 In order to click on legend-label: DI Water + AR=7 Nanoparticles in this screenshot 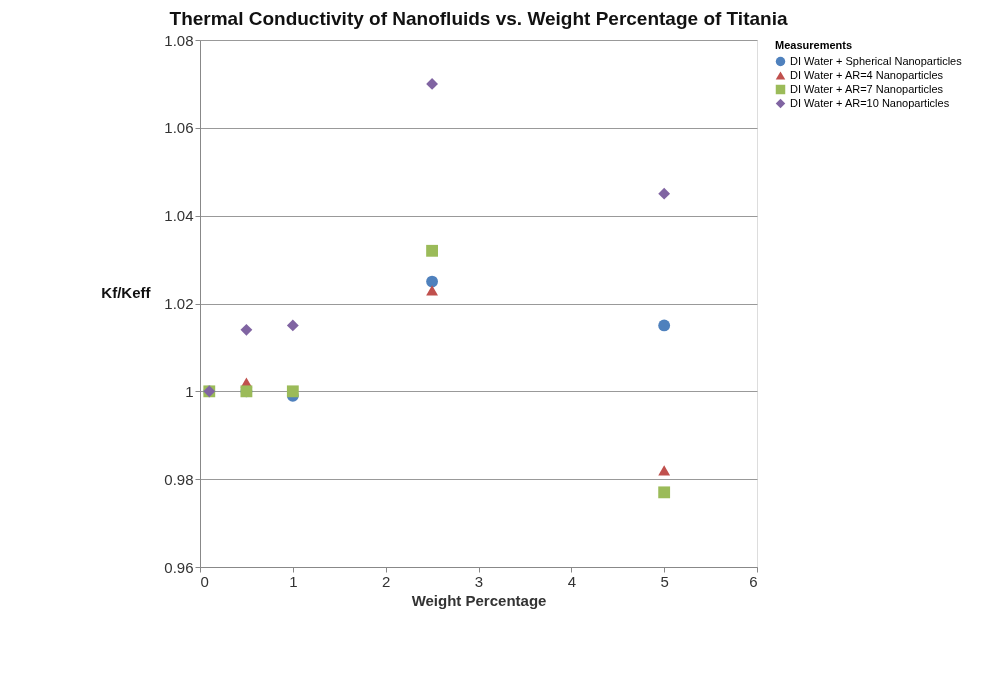, I will do `click(867, 88)`.